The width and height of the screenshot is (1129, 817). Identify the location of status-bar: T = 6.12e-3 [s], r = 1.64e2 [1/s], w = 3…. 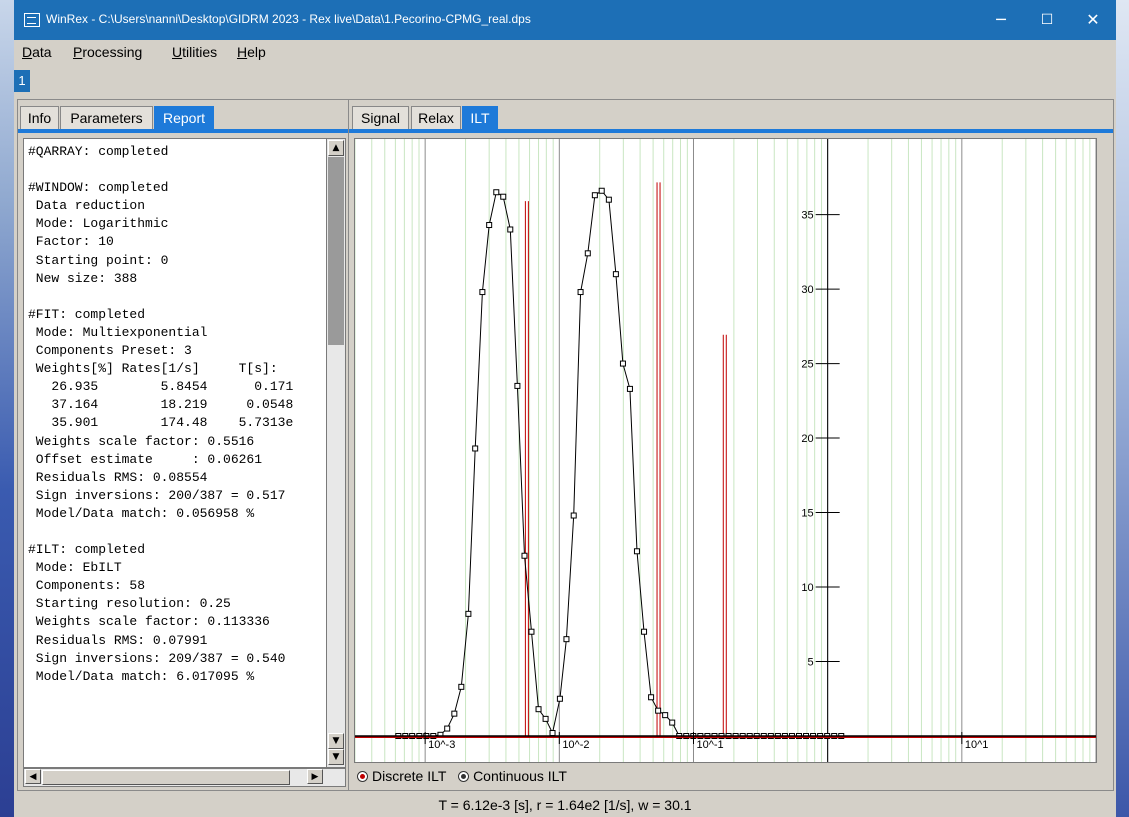
(565, 805).